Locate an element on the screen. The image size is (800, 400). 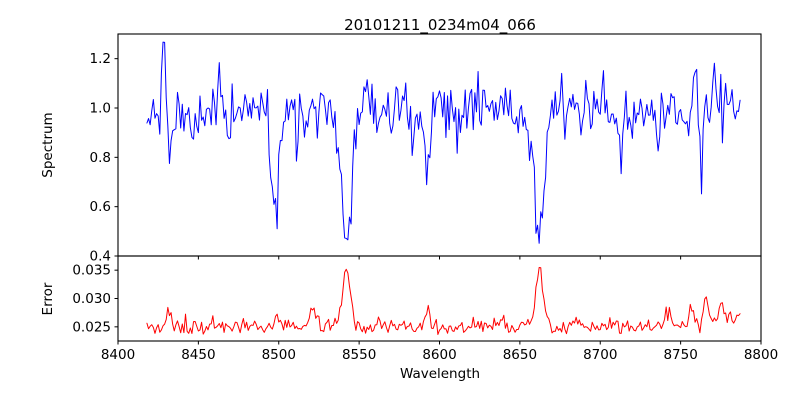
error-y-ticks: 0.025 0.030 0.035 is located at coordinates (95, 299).